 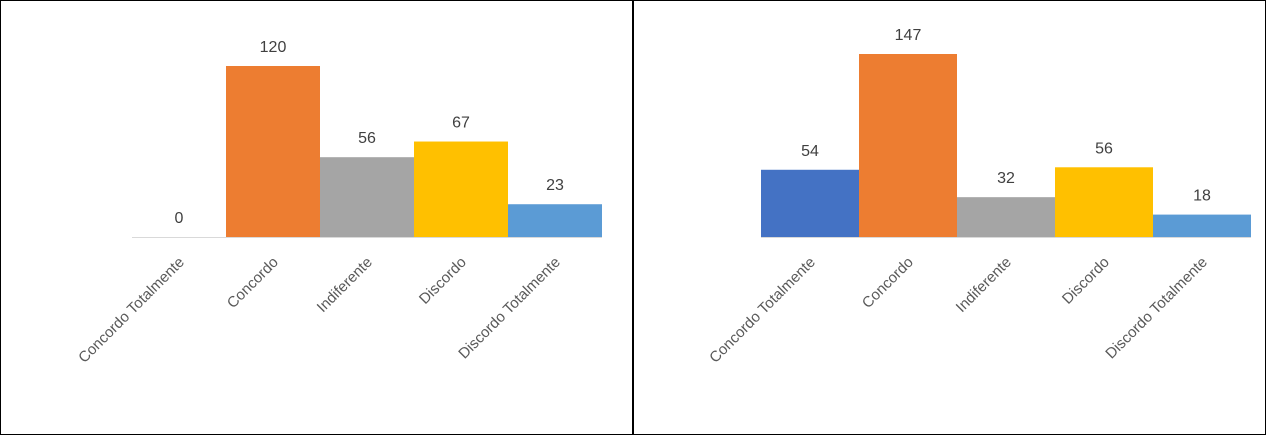 What do you see at coordinates (273, 47) in the screenshot?
I see `data-label: 120` at bounding box center [273, 47].